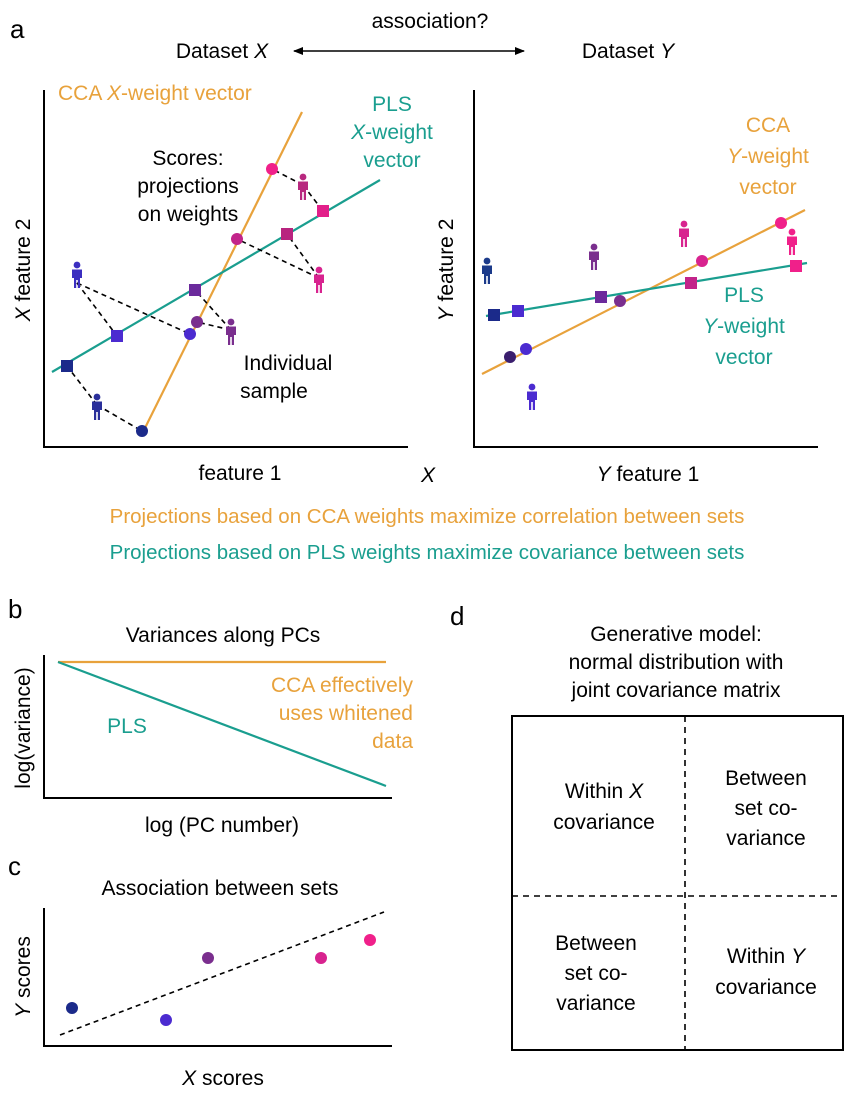 This screenshot has width=850, height=1100. What do you see at coordinates (222, 825) in the screenshot?
I see `panel-b-x-axis-label: log (PC number)` at bounding box center [222, 825].